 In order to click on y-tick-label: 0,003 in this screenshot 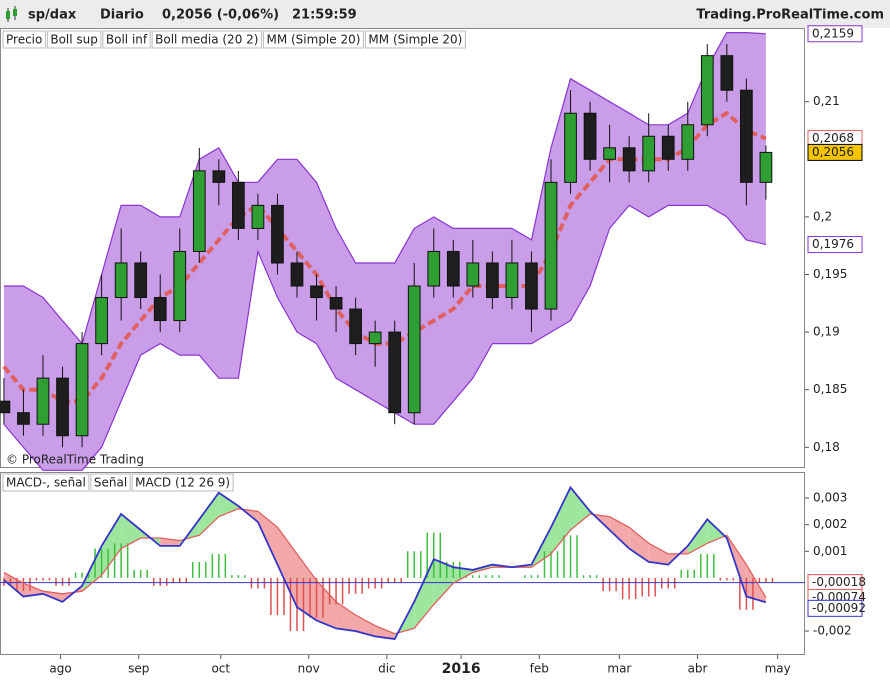, I will do `click(830, 498)`.